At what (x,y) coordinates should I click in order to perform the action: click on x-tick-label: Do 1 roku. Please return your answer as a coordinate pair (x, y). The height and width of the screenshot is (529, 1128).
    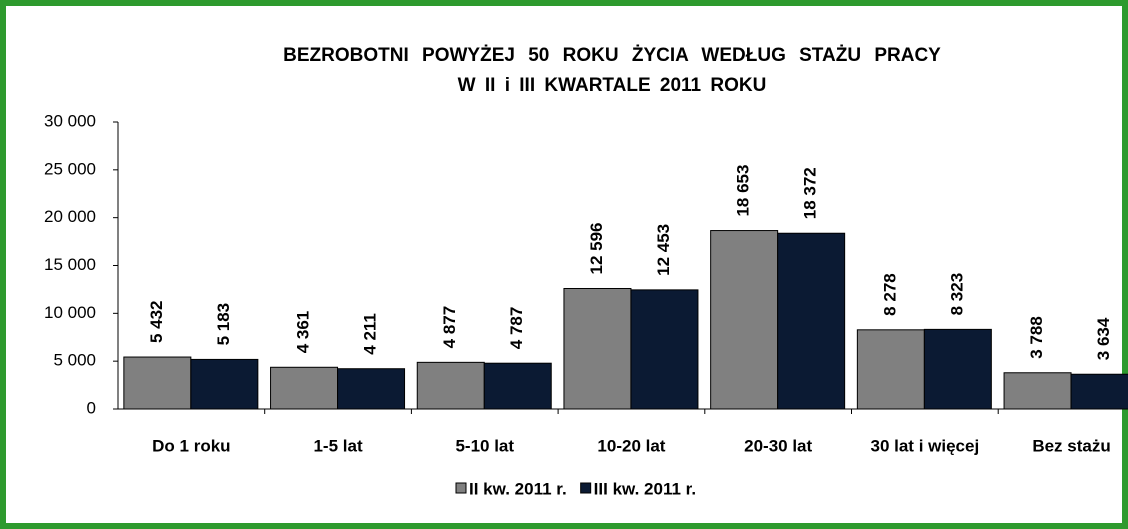
    Looking at the image, I should click on (191, 445).